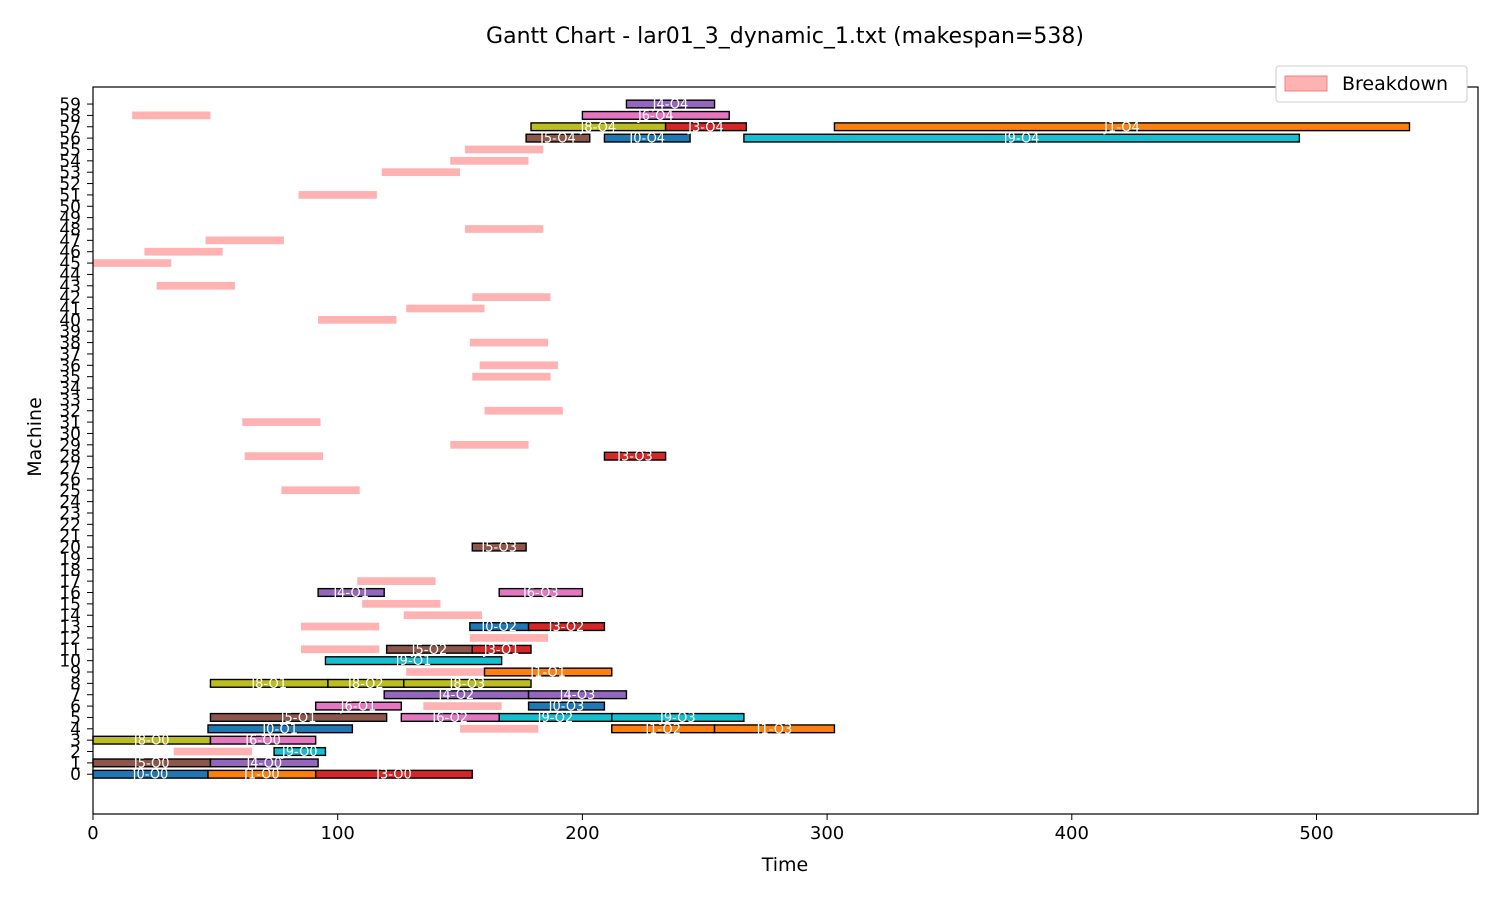 The height and width of the screenshot is (900, 1500). I want to click on operation-label: J4-O4, so click(670, 105).